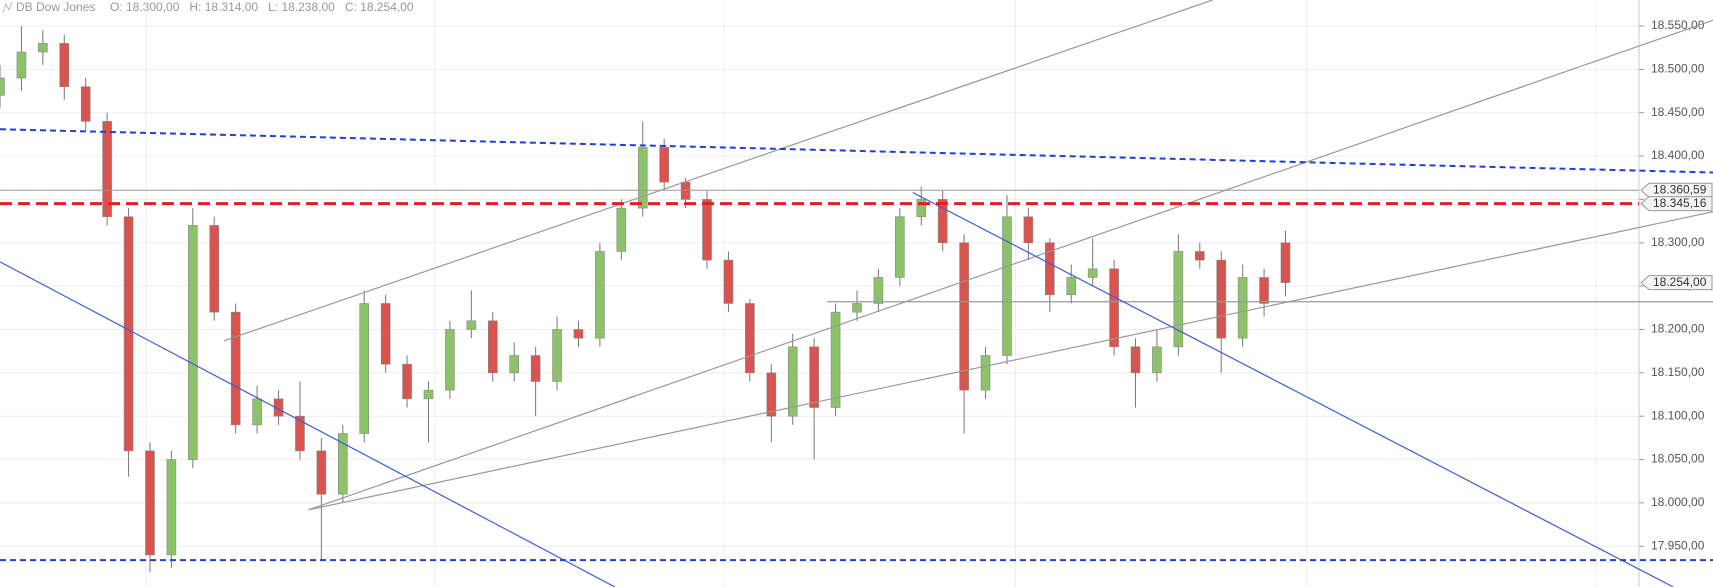 The height and width of the screenshot is (587, 1713). I want to click on y-tick-label: 18.200,00, so click(1678, 329).